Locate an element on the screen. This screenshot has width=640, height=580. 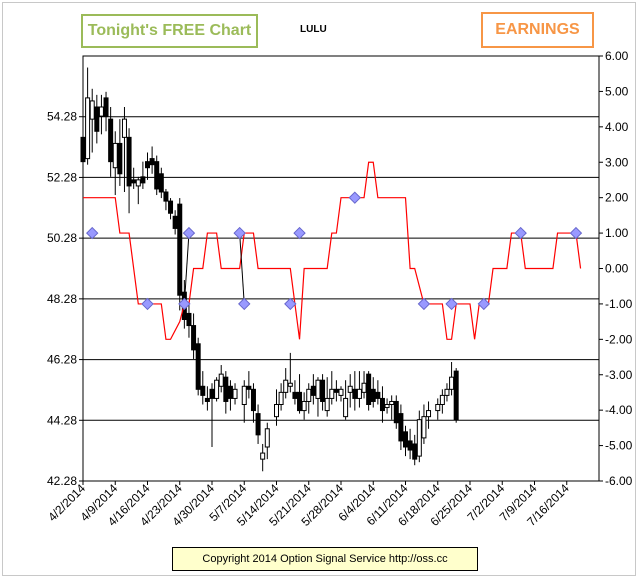
right-tick-label: -3.00 is located at coordinates (619, 375).